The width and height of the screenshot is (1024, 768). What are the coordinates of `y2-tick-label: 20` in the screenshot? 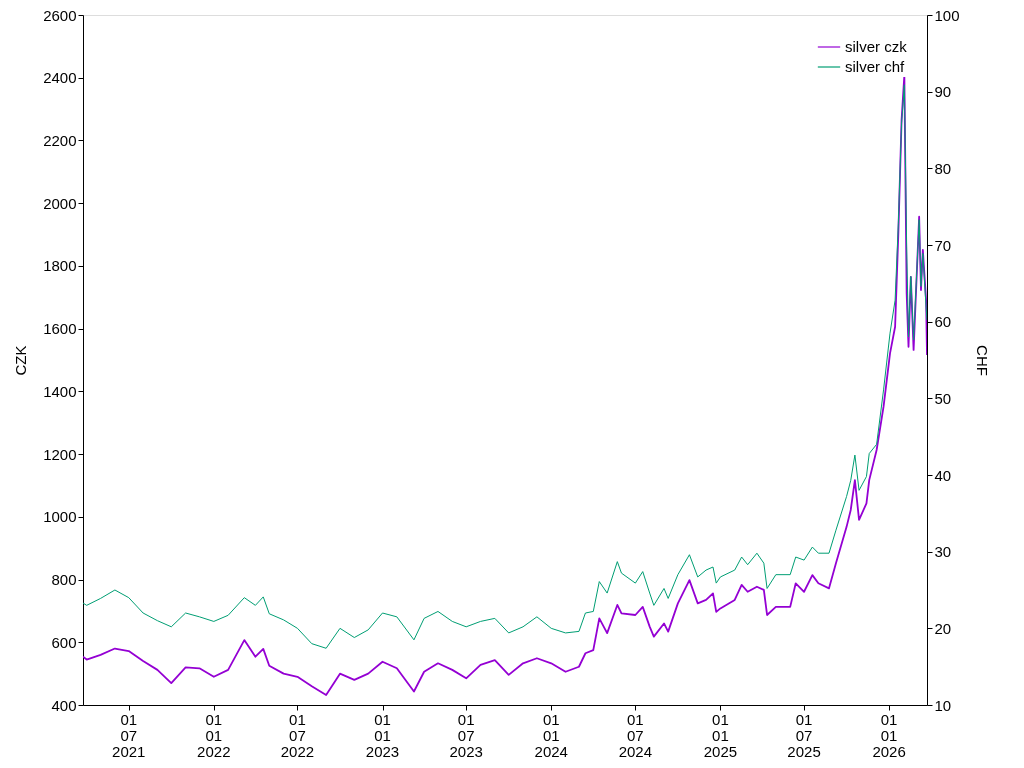 It's located at (943, 628).